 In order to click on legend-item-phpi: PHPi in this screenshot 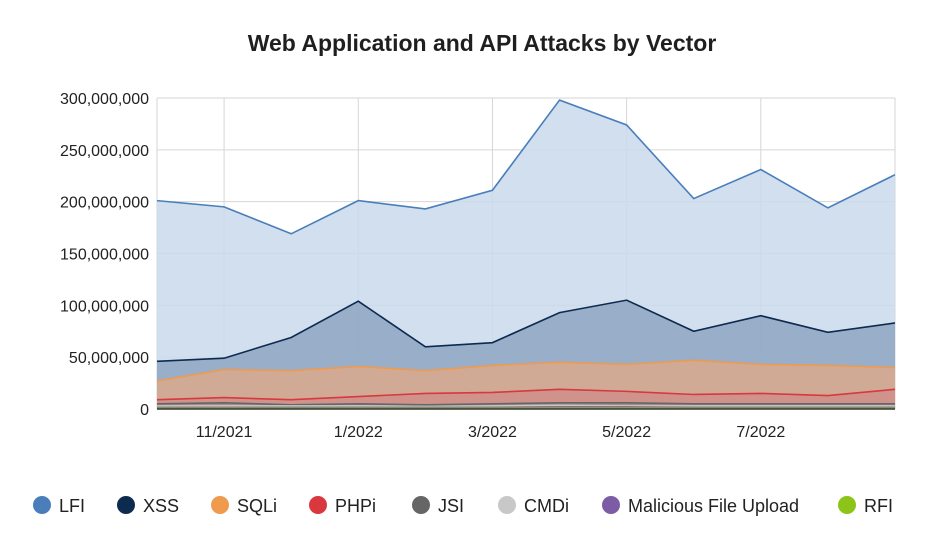, I will do `click(342, 506)`.